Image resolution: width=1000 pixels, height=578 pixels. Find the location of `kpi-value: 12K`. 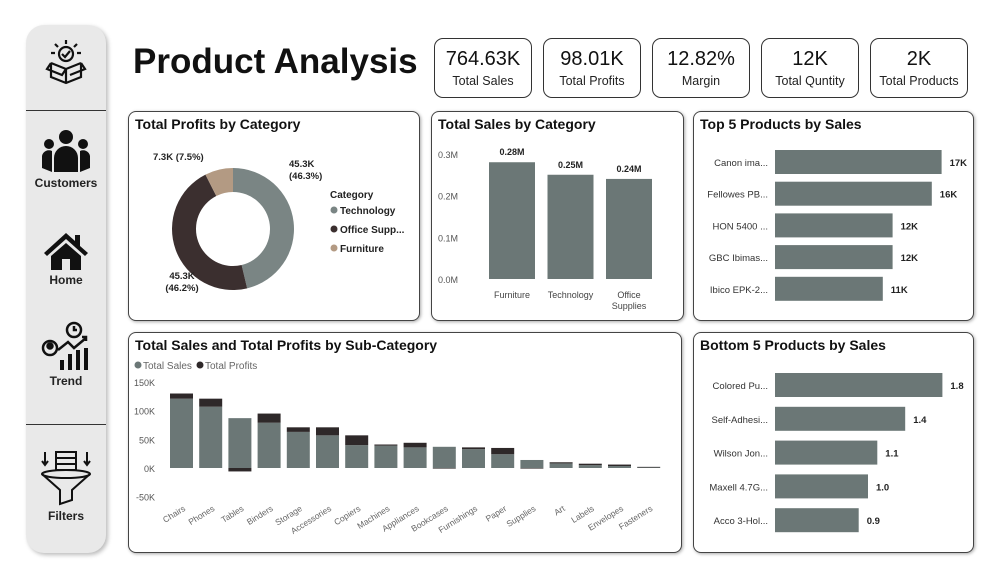

kpi-value: 12K is located at coordinates (810, 59).